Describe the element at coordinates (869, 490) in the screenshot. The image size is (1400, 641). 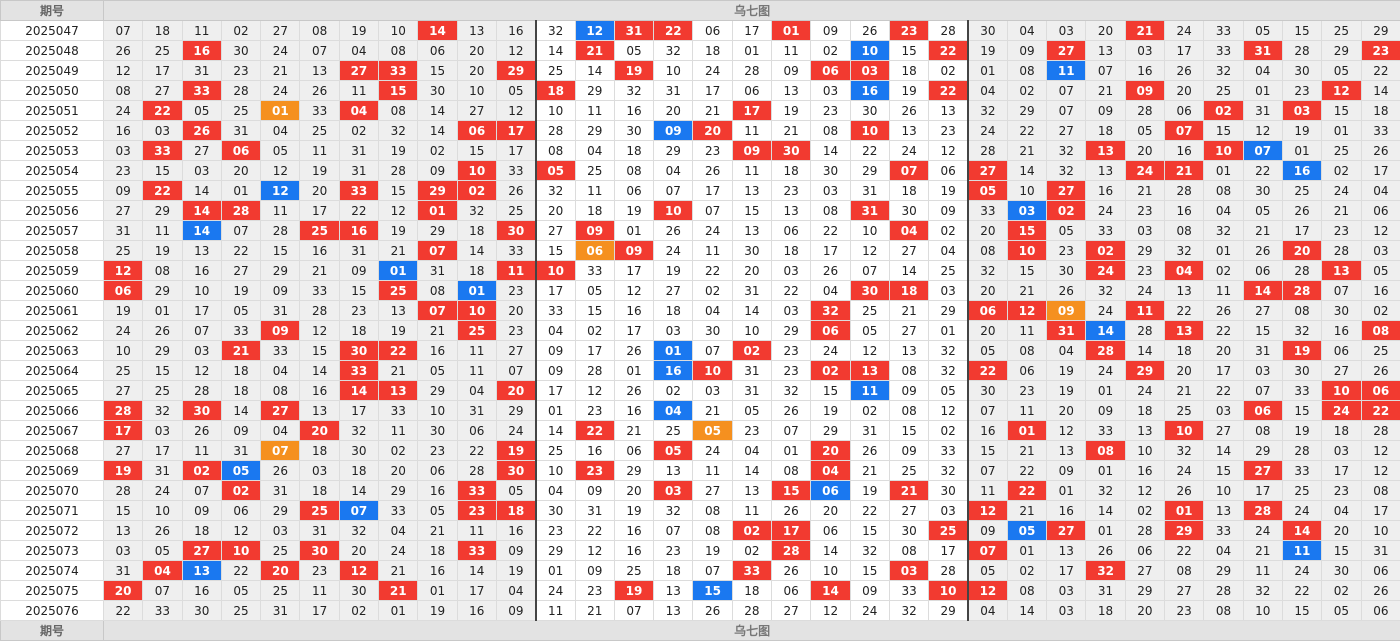
I see `number-cell: 19` at that location.